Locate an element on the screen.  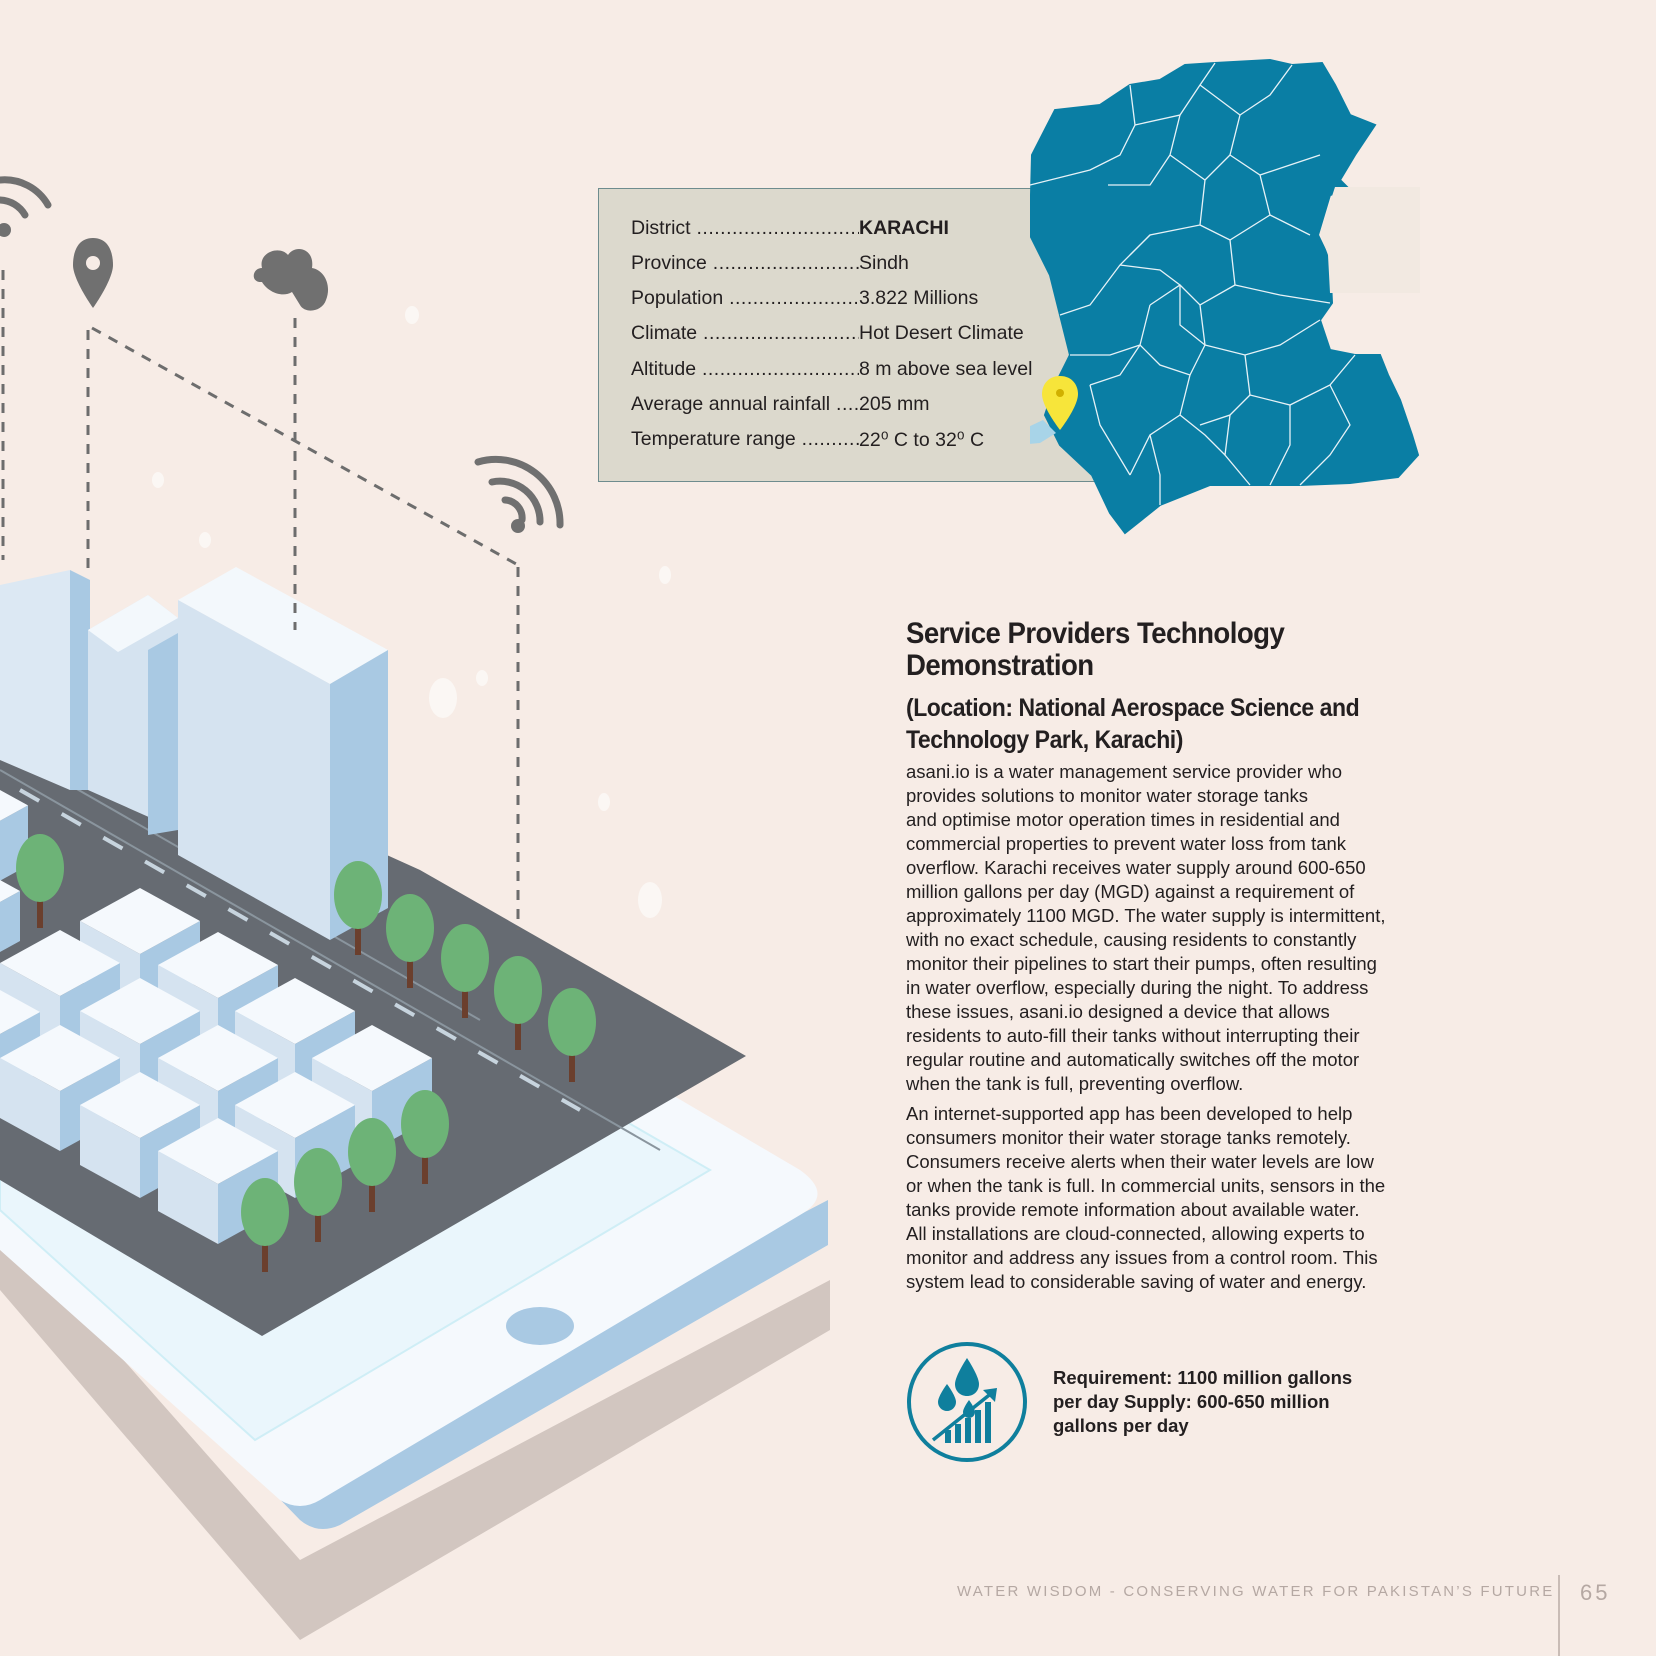
info-row-rainfall: Average annual rainfall205 mm is located at coordinates (780, 408).